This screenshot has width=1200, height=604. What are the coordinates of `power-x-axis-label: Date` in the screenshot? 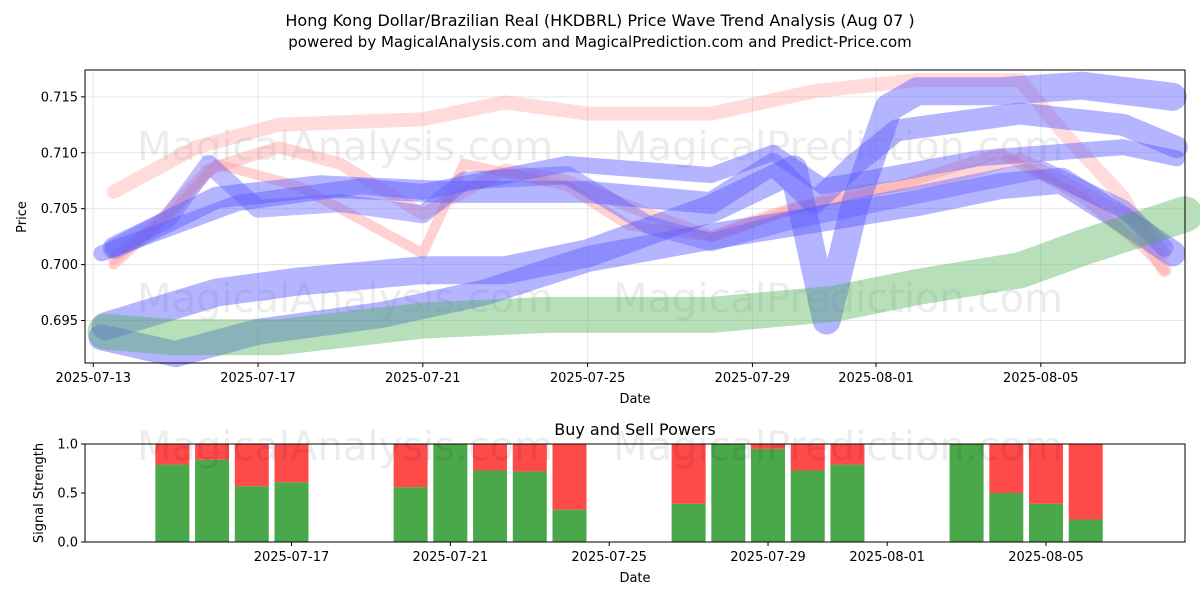 It's located at (634, 578).